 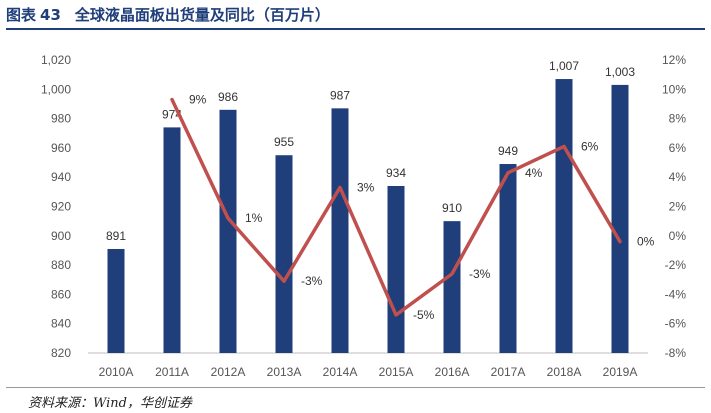 I want to click on bar-label: 986, so click(x=228, y=97).